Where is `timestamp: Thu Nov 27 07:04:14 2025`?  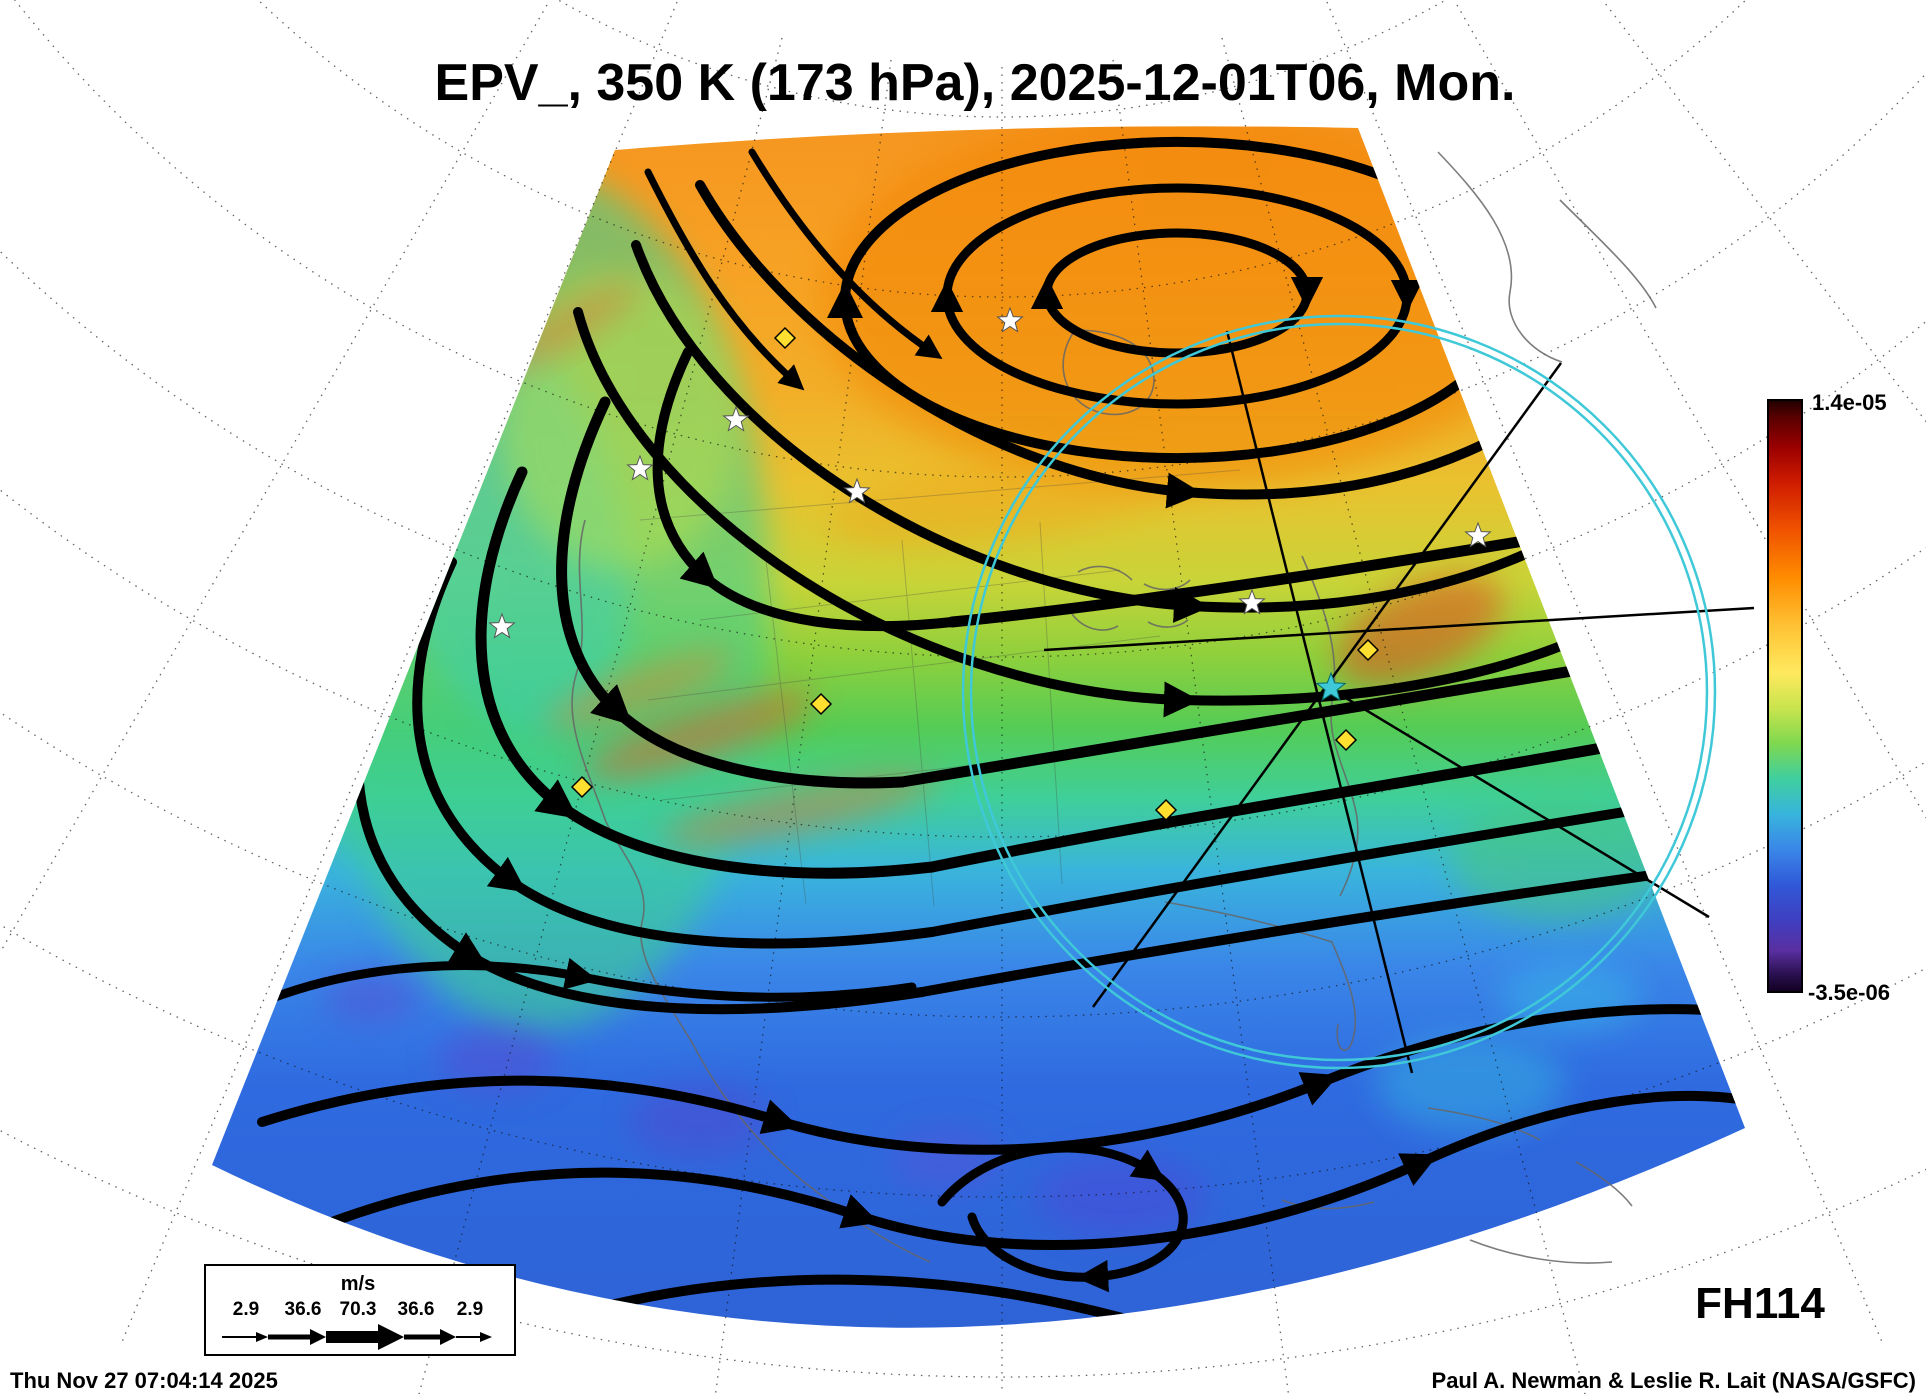
timestamp: Thu Nov 27 07:04:14 2025 is located at coordinates (144, 1380).